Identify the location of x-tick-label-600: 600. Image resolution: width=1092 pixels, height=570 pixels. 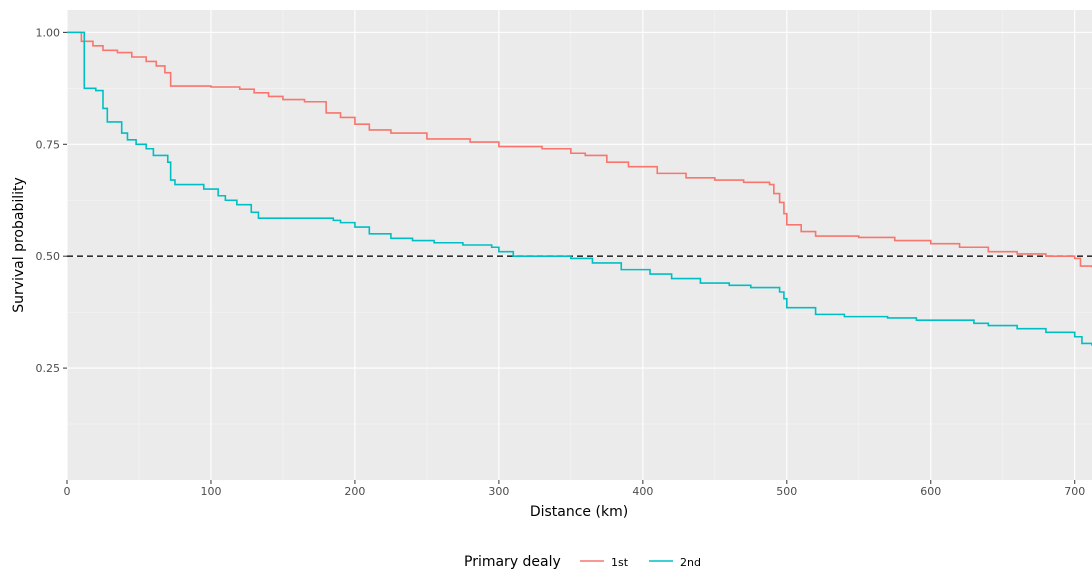
(930, 491).